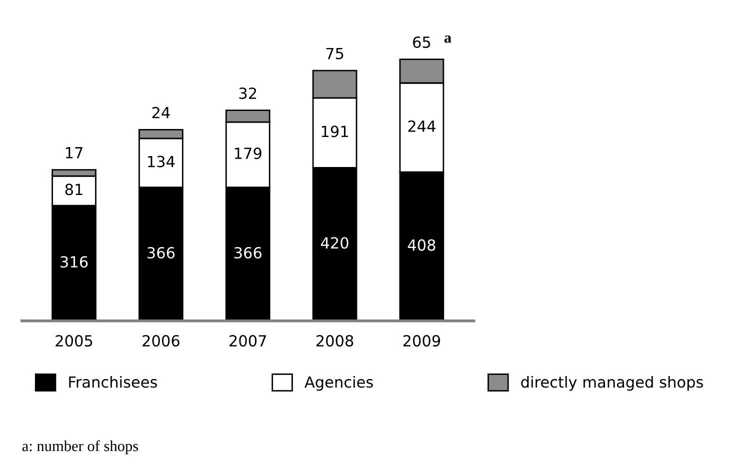 The width and height of the screenshot is (729, 465). What do you see at coordinates (161, 162) in the screenshot?
I see `data-label: 134` at bounding box center [161, 162].